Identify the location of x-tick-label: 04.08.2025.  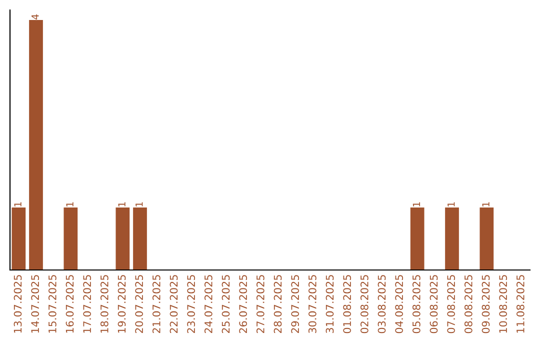
(399, 304).